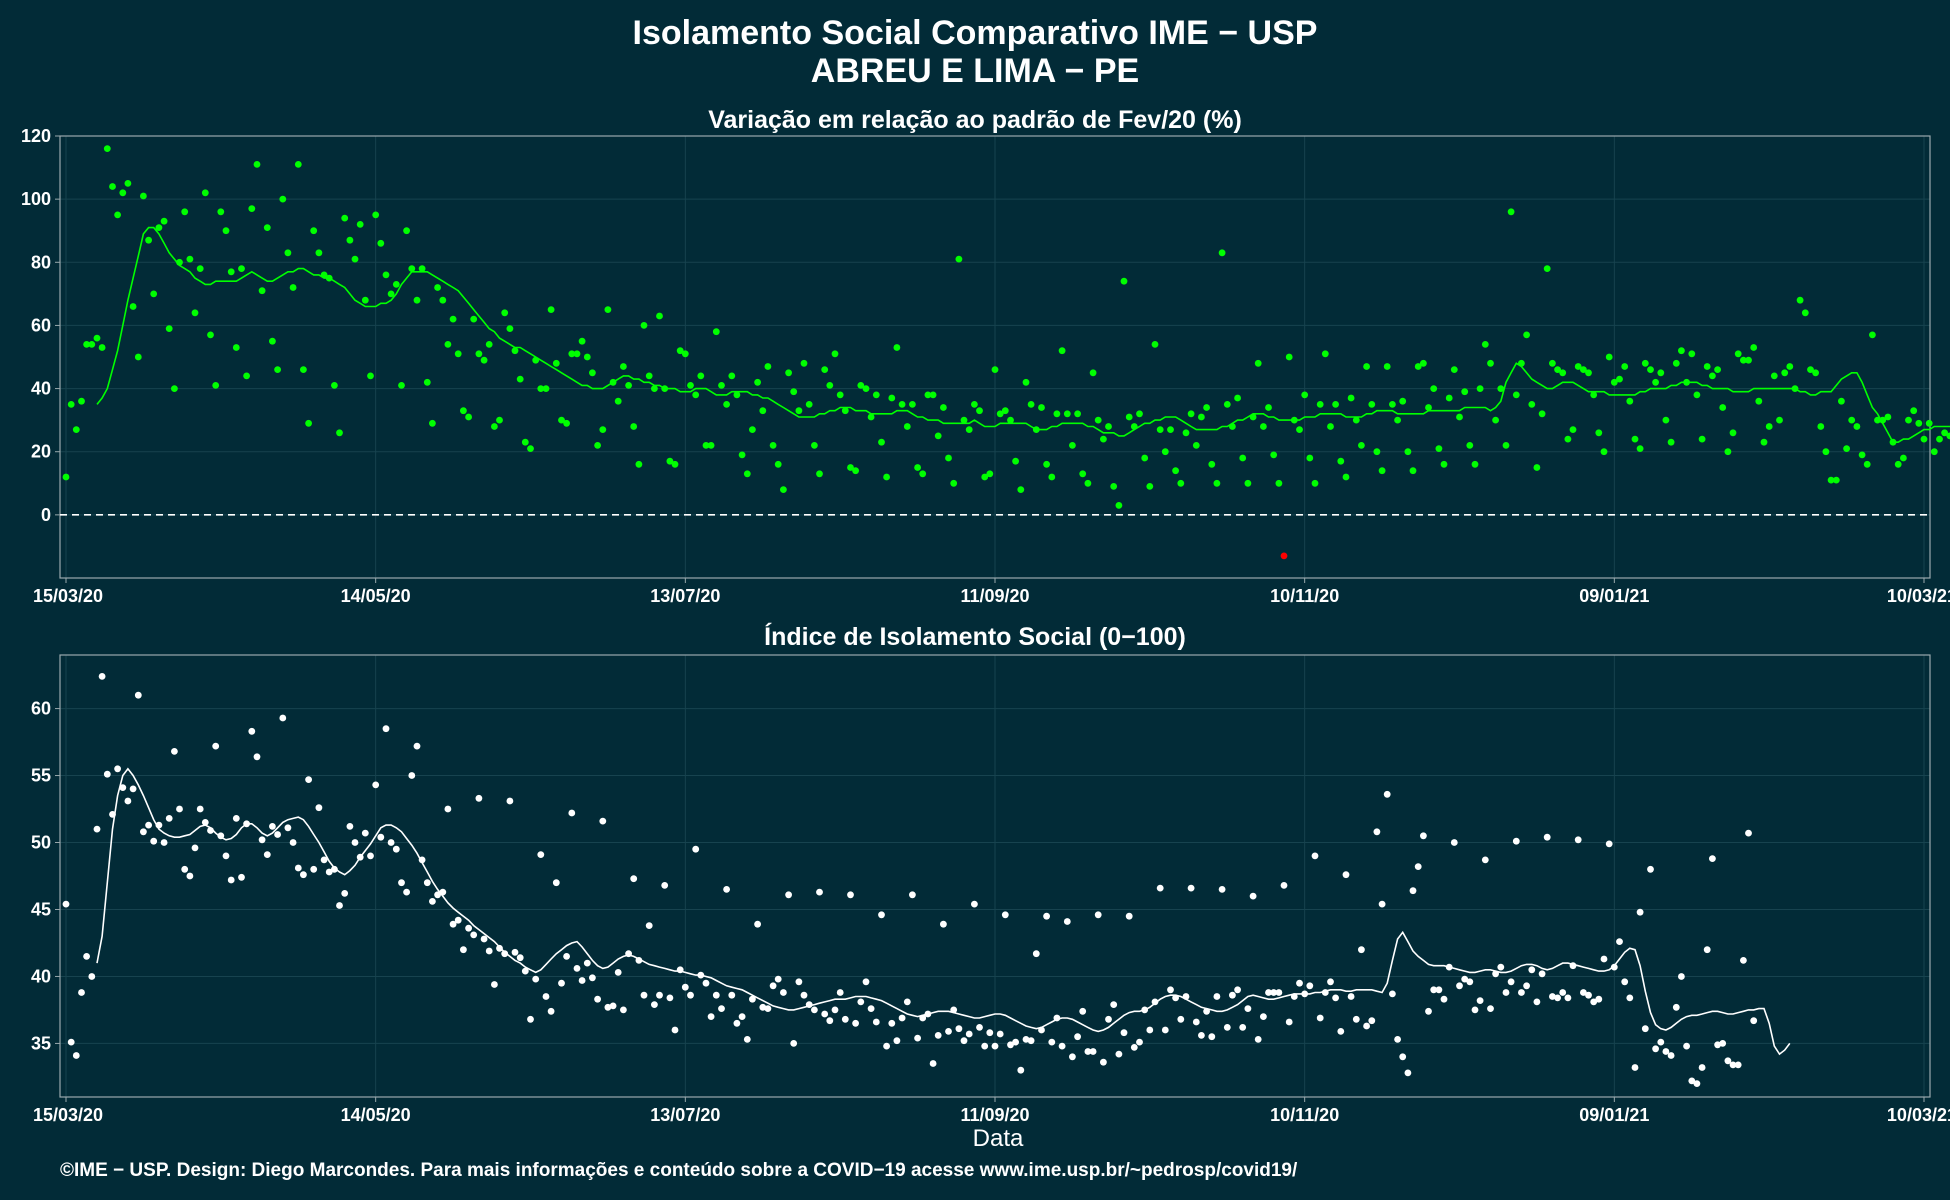 The width and height of the screenshot is (1950, 1200). I want to click on x-tick-label: 14/05/20, so click(376, 596).